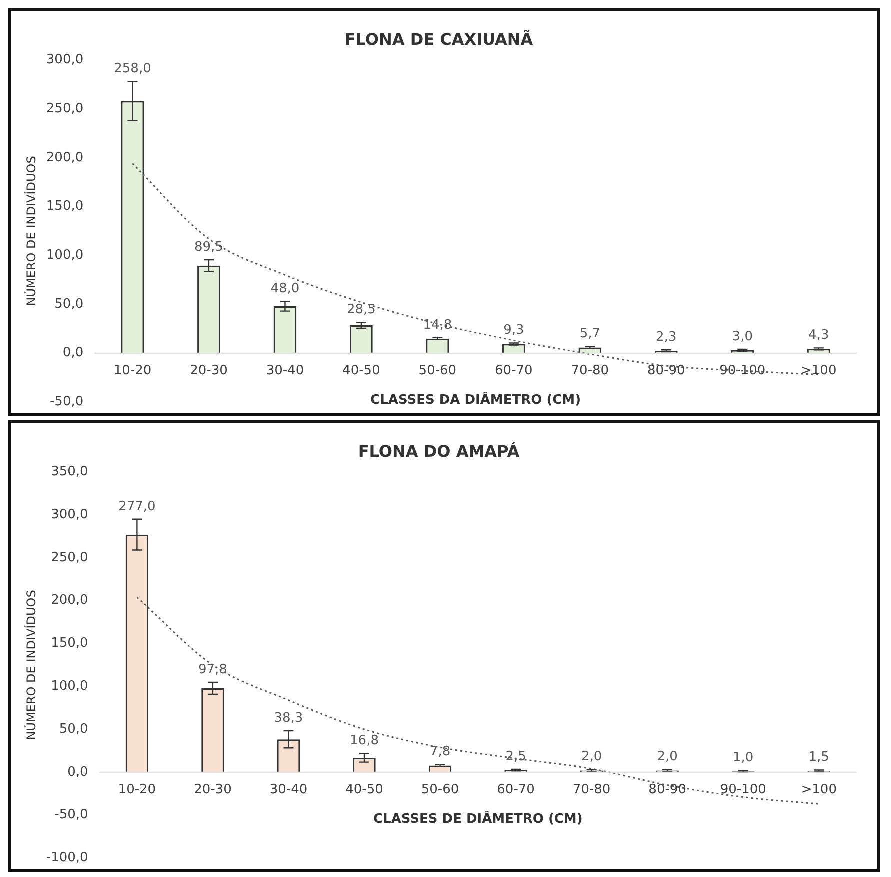  I want to click on chart-title: FLONA DE CAXIUANÃ, so click(439, 39).